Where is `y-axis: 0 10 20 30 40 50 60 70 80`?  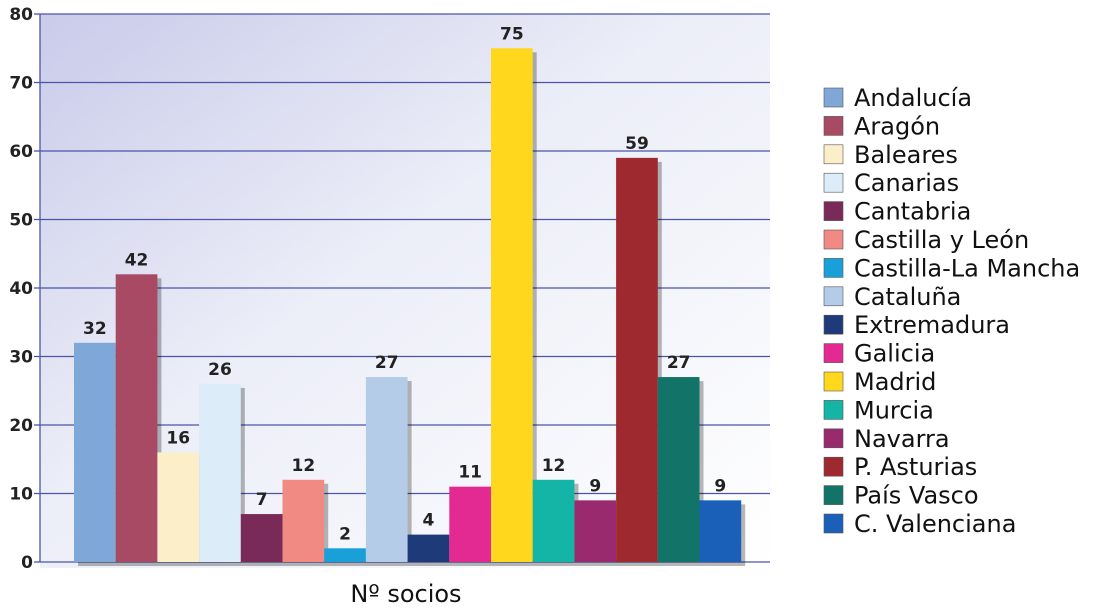
y-axis: 0 10 20 30 40 50 60 70 80 is located at coordinates (25, 289).